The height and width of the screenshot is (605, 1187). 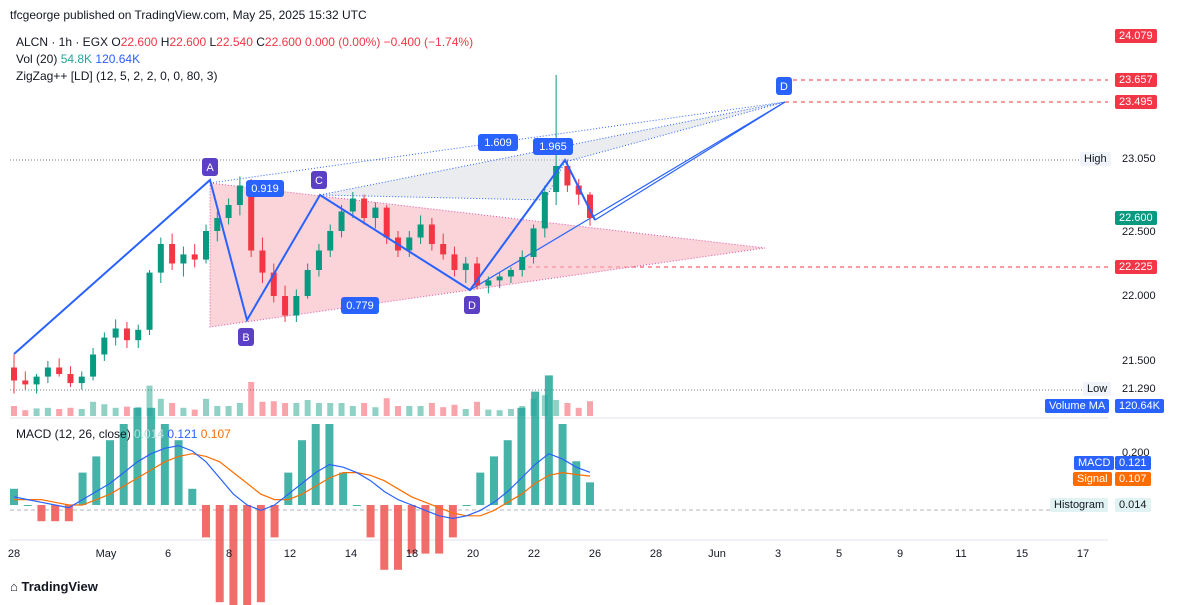 I want to click on macd-legend: MACD (12, 26, close) 0.014 0.121 0.107, so click(x=123, y=434).